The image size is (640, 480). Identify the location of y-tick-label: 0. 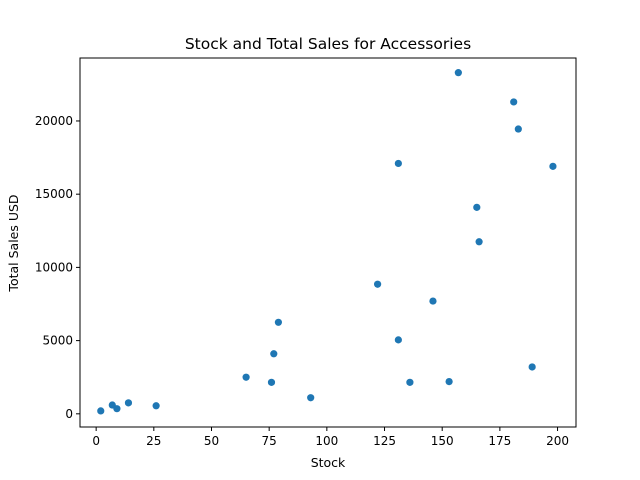
(69, 414).